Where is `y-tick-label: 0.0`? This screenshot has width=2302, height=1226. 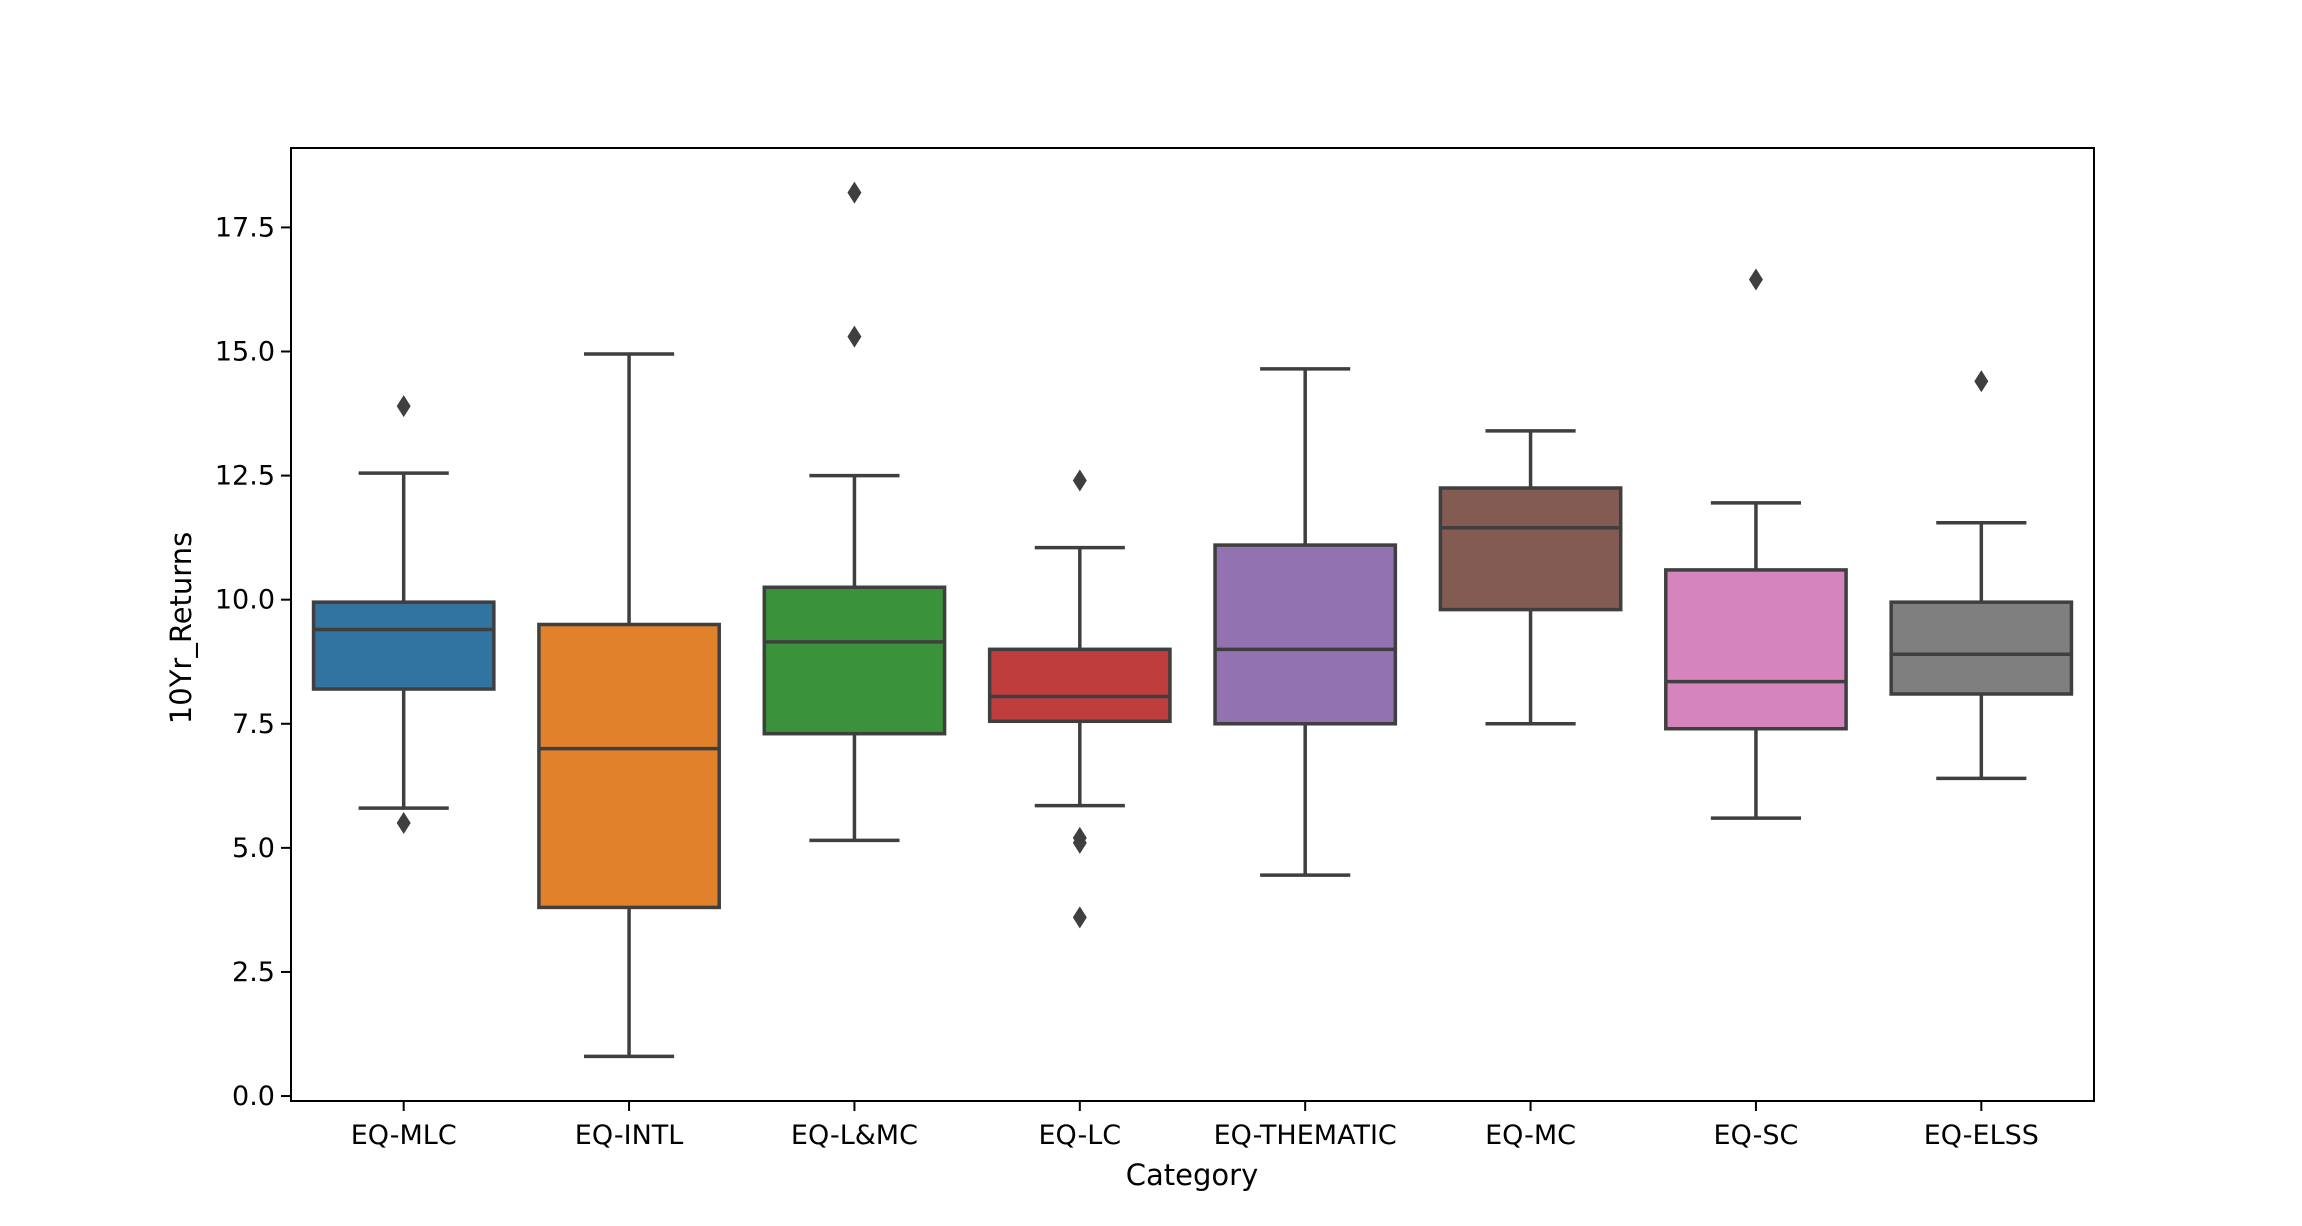 y-tick-label: 0.0 is located at coordinates (253, 1096).